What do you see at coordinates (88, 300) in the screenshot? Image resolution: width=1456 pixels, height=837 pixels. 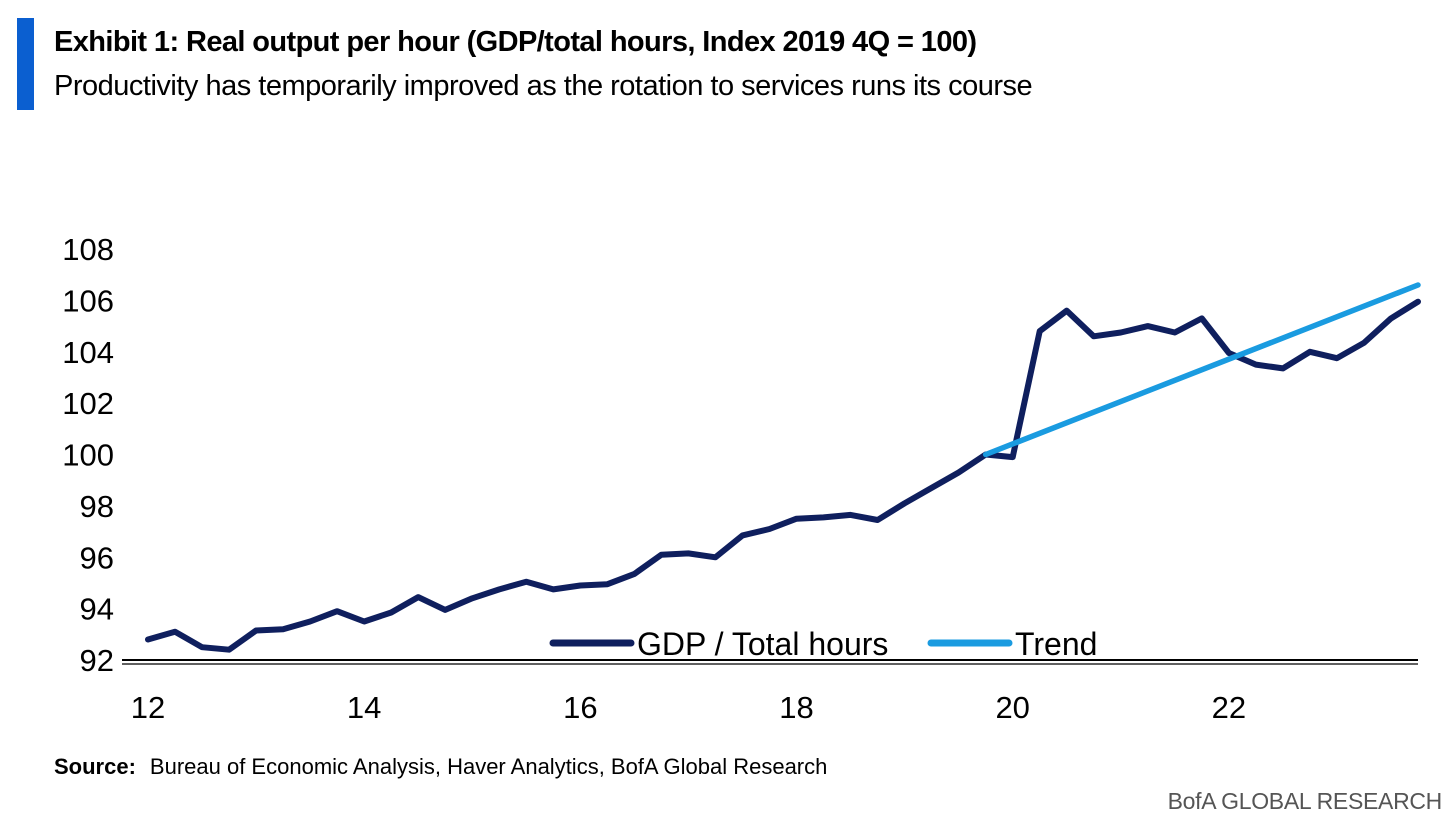 I see `y-tick-label: 106` at bounding box center [88, 300].